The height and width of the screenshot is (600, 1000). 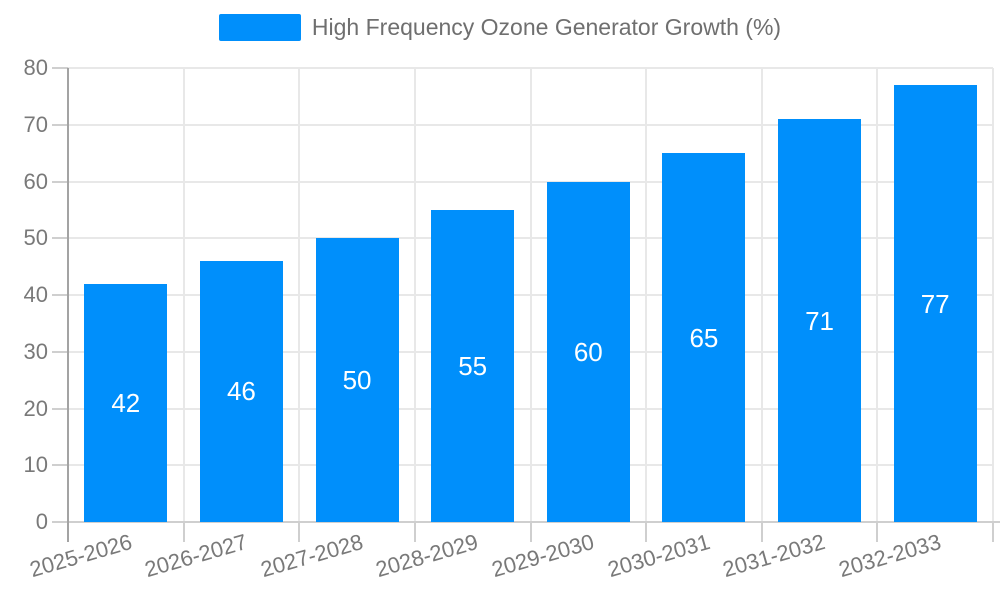 I want to click on x-axis-line, so click(x=526, y=522).